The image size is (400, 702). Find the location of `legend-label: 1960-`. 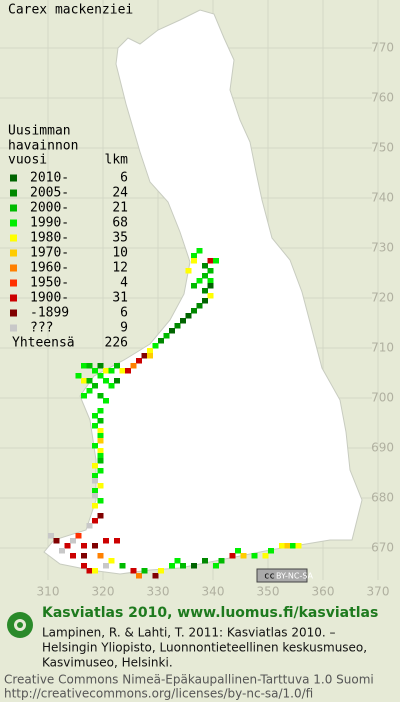

legend-label: 1960- is located at coordinates (49, 268).